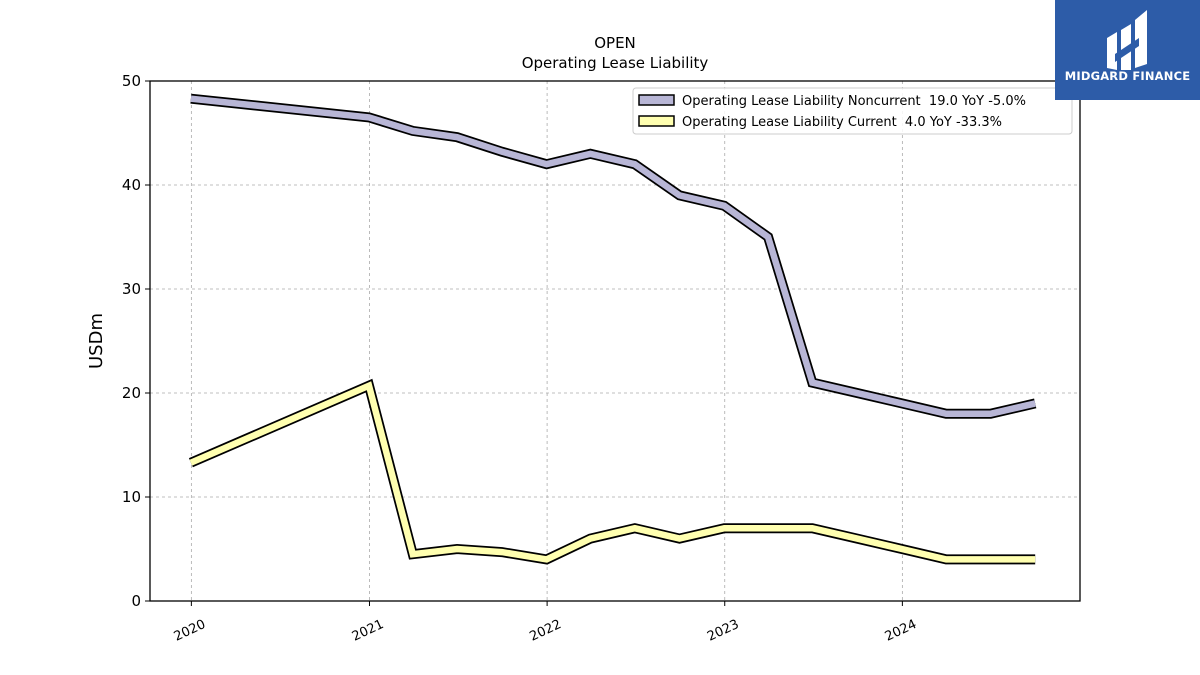  Describe the element at coordinates (131, 289) in the screenshot. I see `y-tick-label: 30` at that location.